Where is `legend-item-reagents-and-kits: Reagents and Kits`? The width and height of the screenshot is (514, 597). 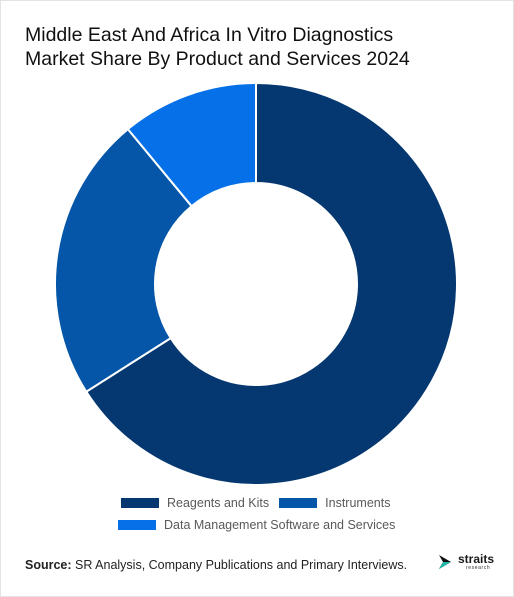
legend-item-reagents-and-kits: Reagents and Kits is located at coordinates (195, 503).